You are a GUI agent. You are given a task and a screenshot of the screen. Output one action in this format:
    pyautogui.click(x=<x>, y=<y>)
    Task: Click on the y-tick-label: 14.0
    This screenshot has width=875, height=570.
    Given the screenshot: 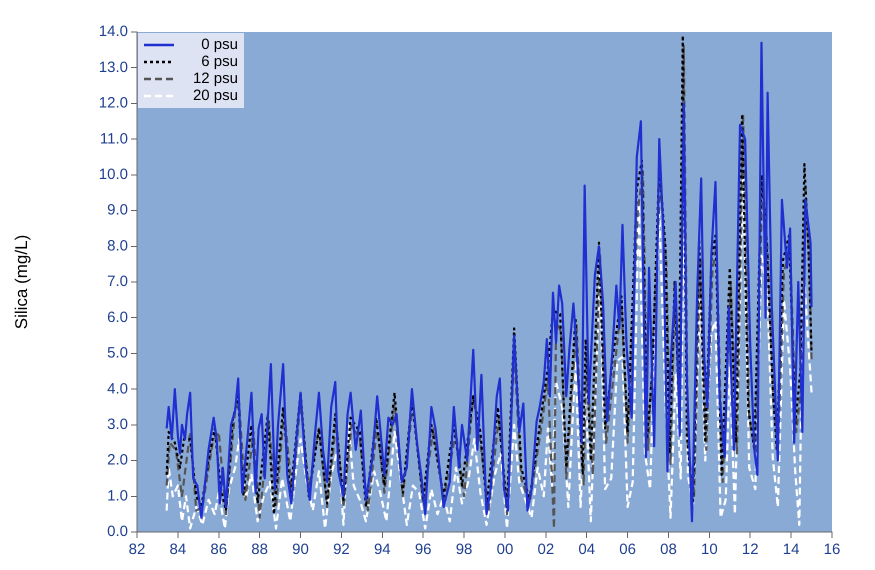 What is the action you would take?
    pyautogui.click(x=113, y=31)
    